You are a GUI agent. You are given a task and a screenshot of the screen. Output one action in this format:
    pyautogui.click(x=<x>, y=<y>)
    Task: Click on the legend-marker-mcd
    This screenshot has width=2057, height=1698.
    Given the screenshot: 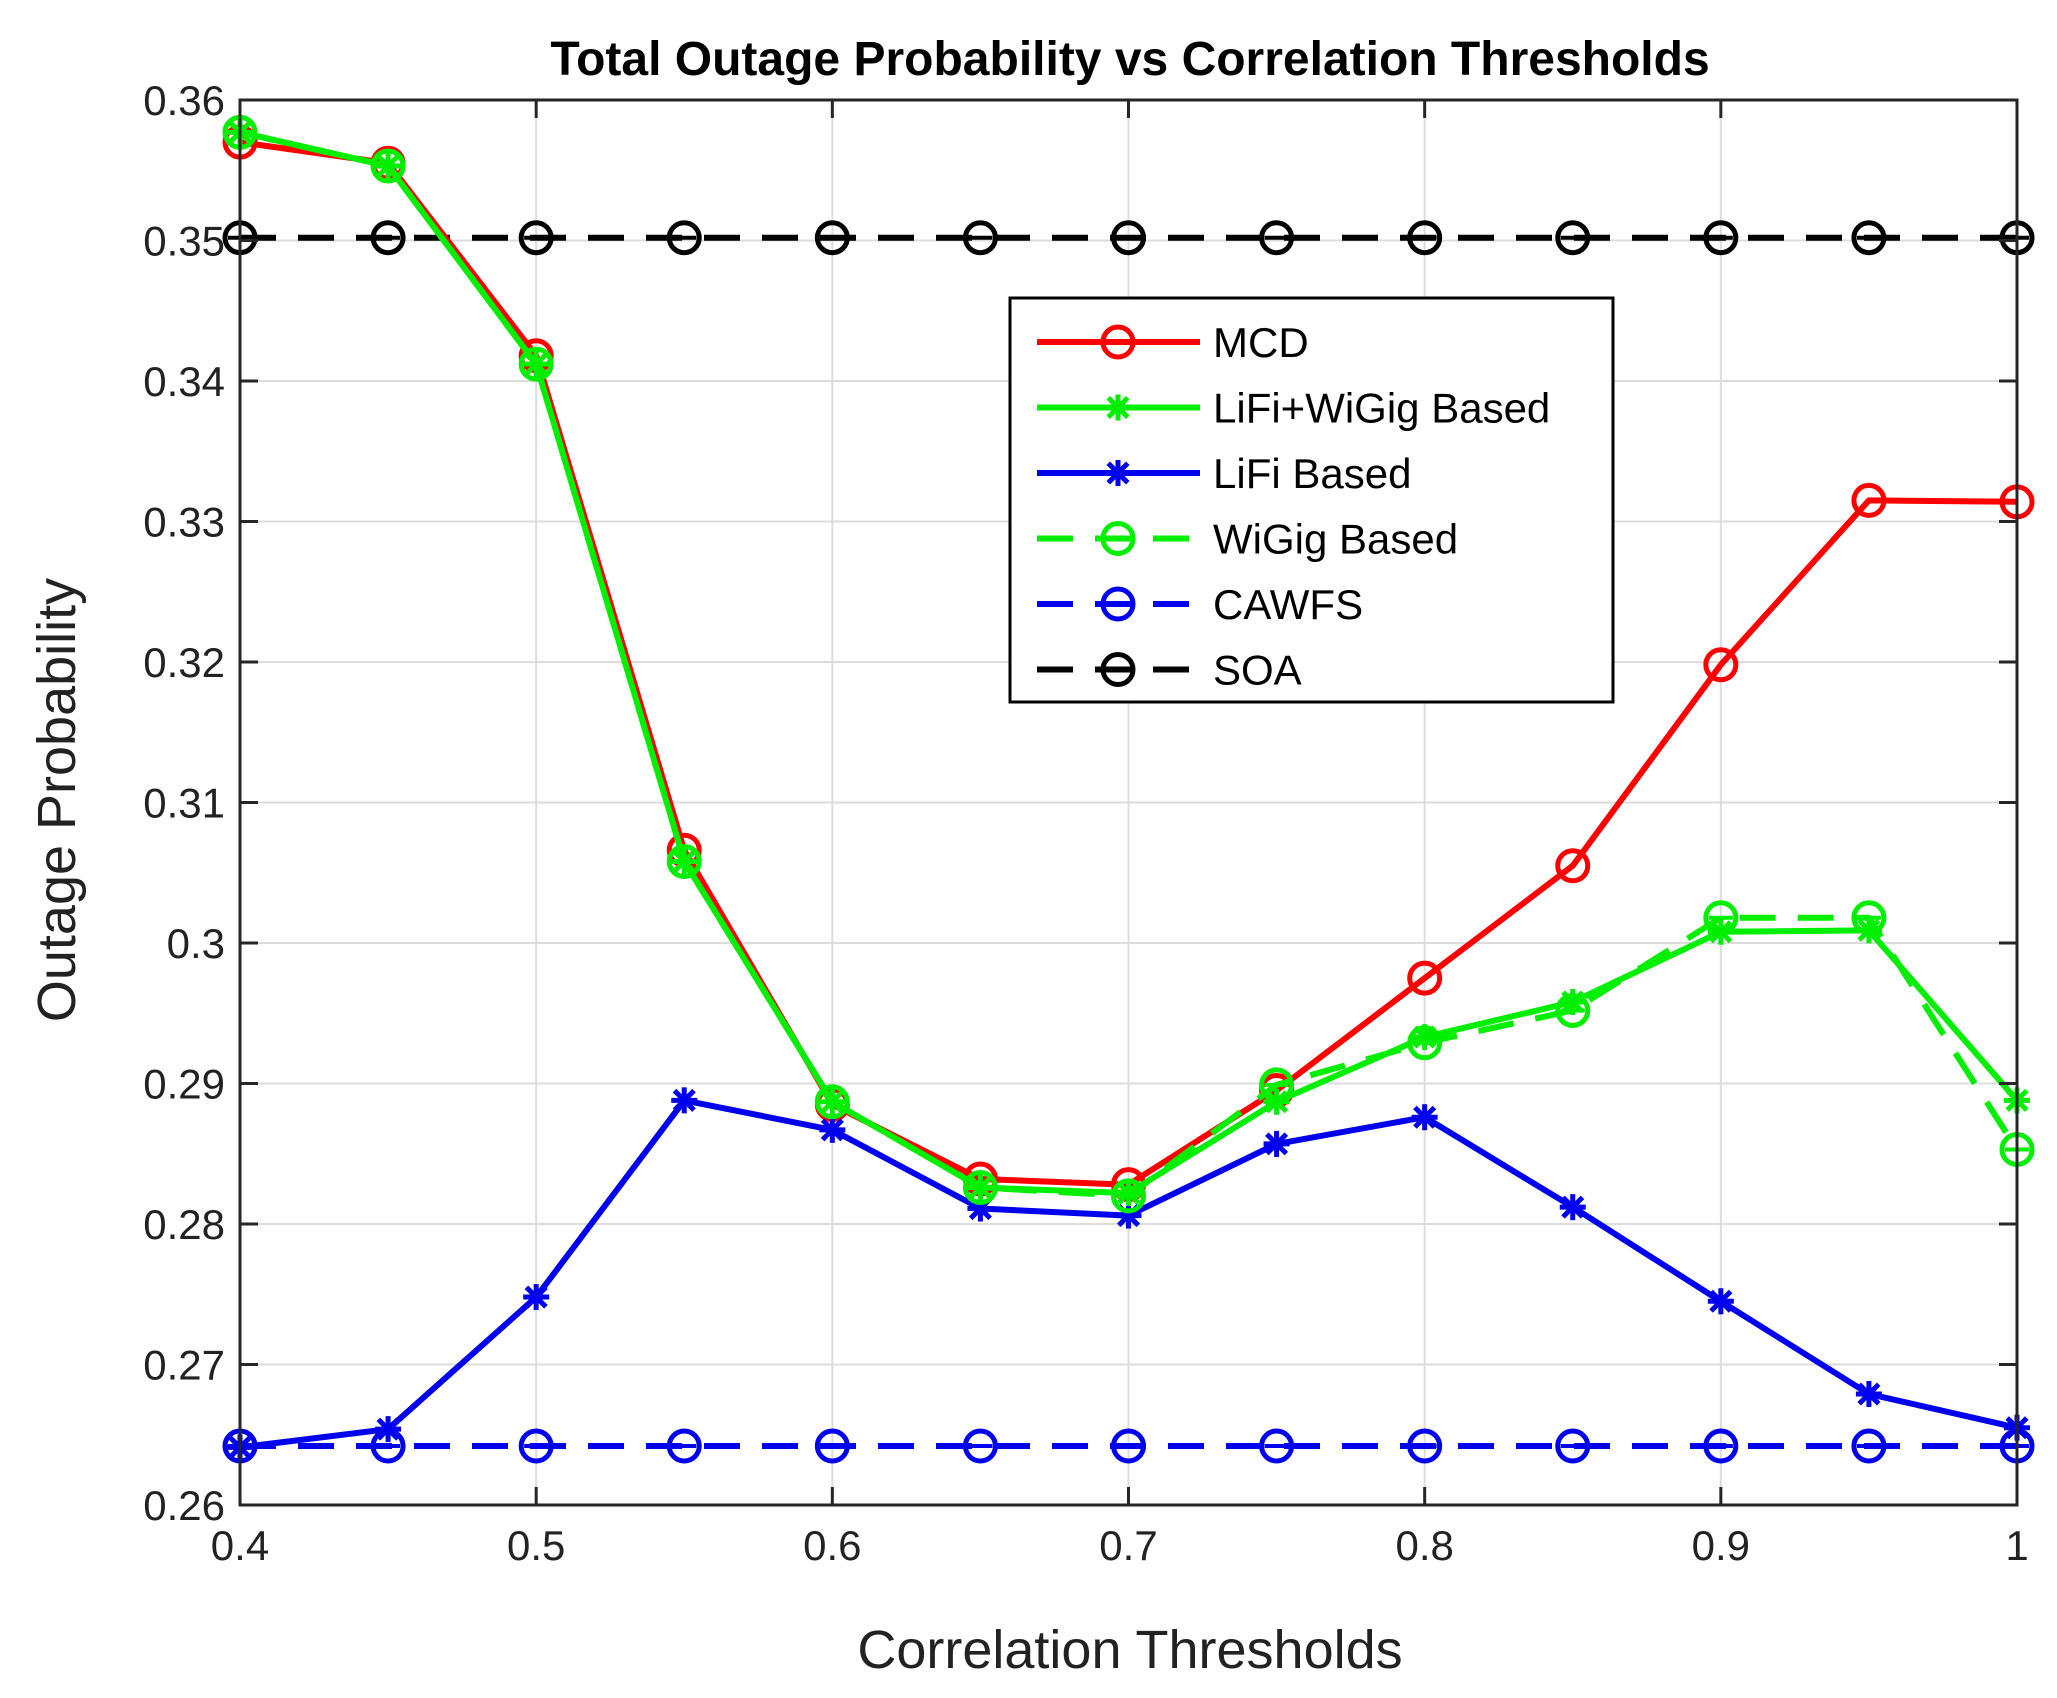 What is the action you would take?
    pyautogui.click(x=1118, y=342)
    